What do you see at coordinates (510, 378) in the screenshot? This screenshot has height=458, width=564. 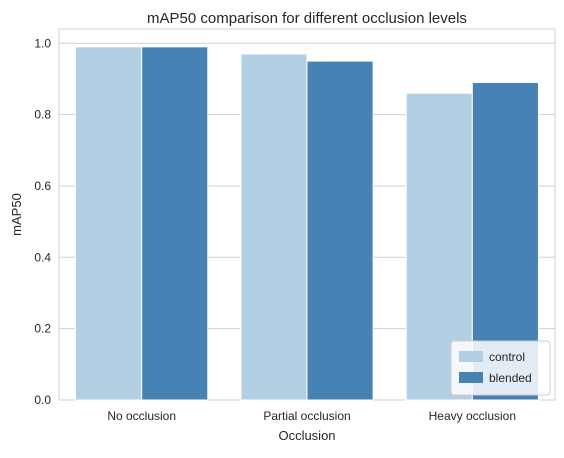 I see `legend-label: blended` at bounding box center [510, 378].